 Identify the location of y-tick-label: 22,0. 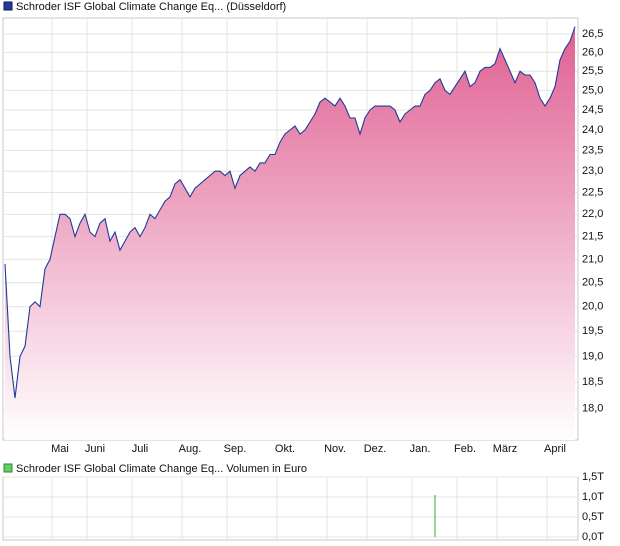
(592, 214).